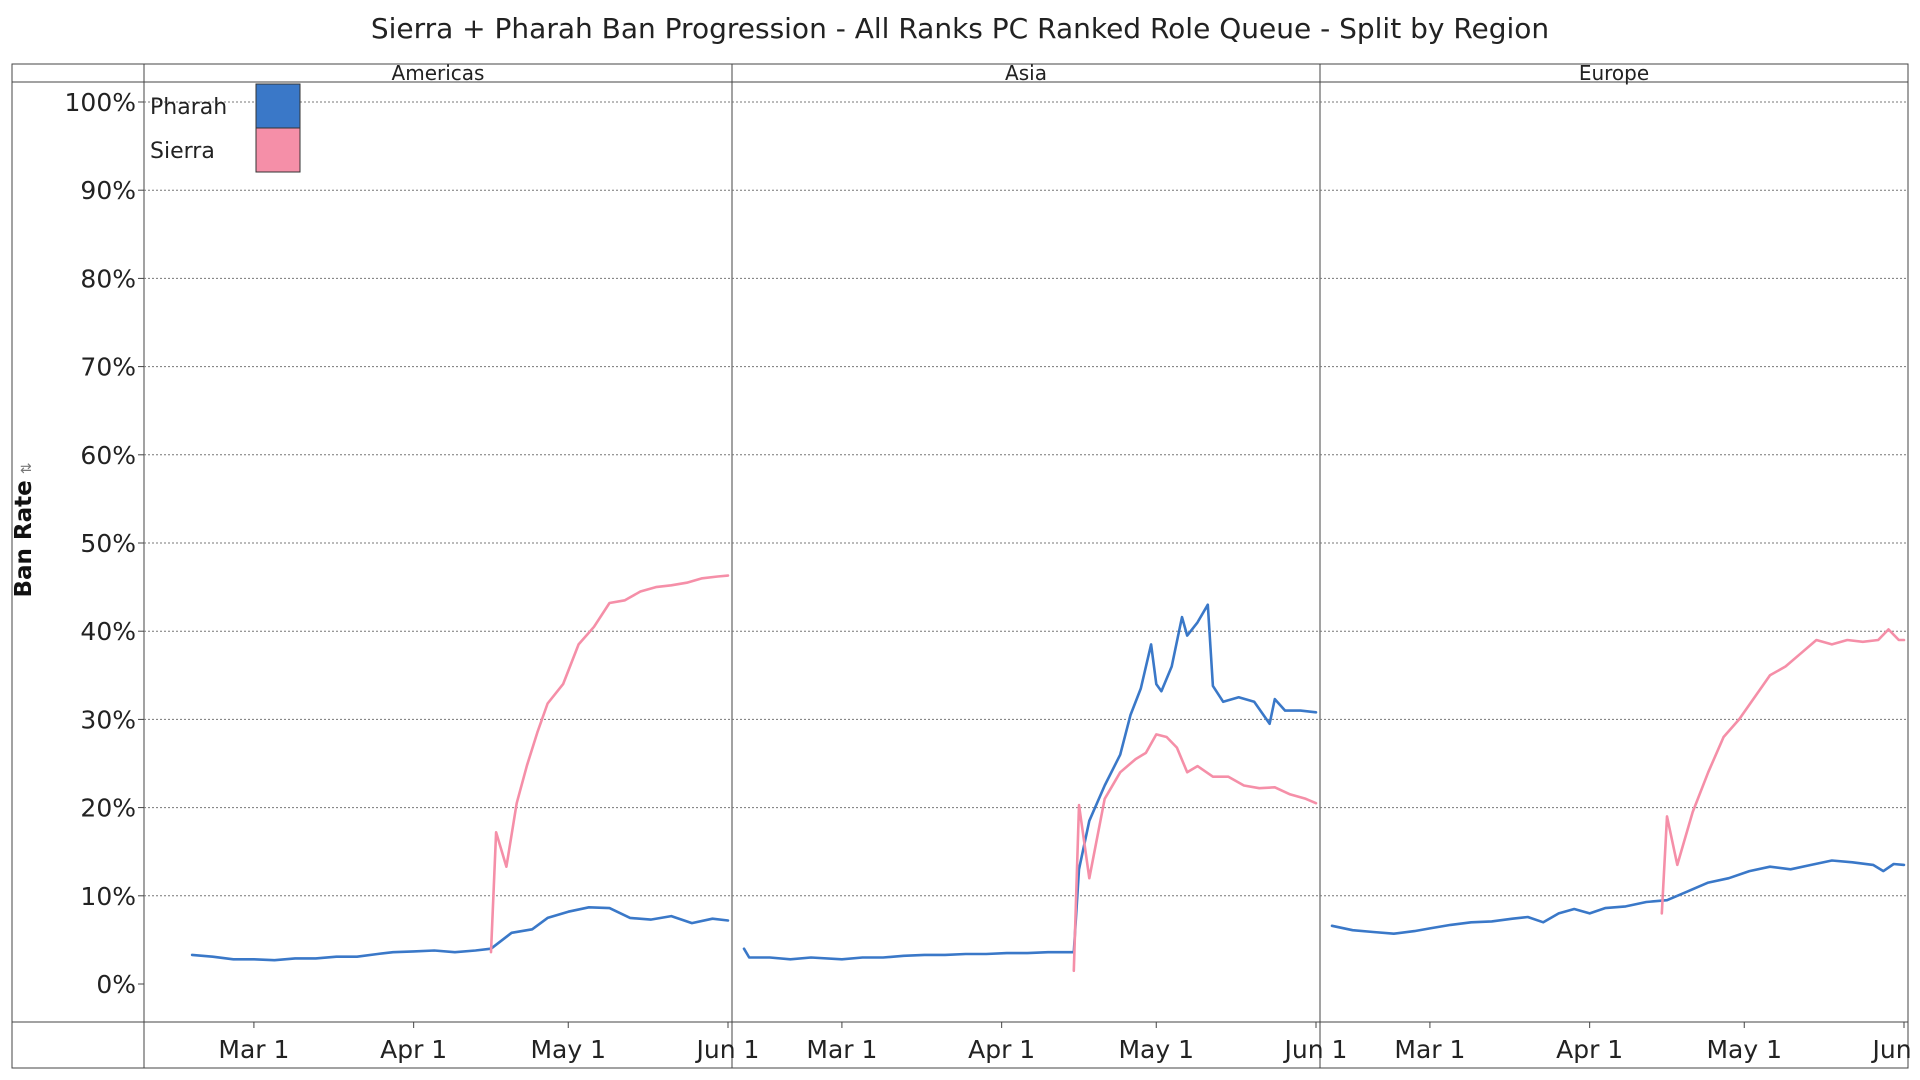  I want to click on series-line-sierra-europe, so click(1783, 771).